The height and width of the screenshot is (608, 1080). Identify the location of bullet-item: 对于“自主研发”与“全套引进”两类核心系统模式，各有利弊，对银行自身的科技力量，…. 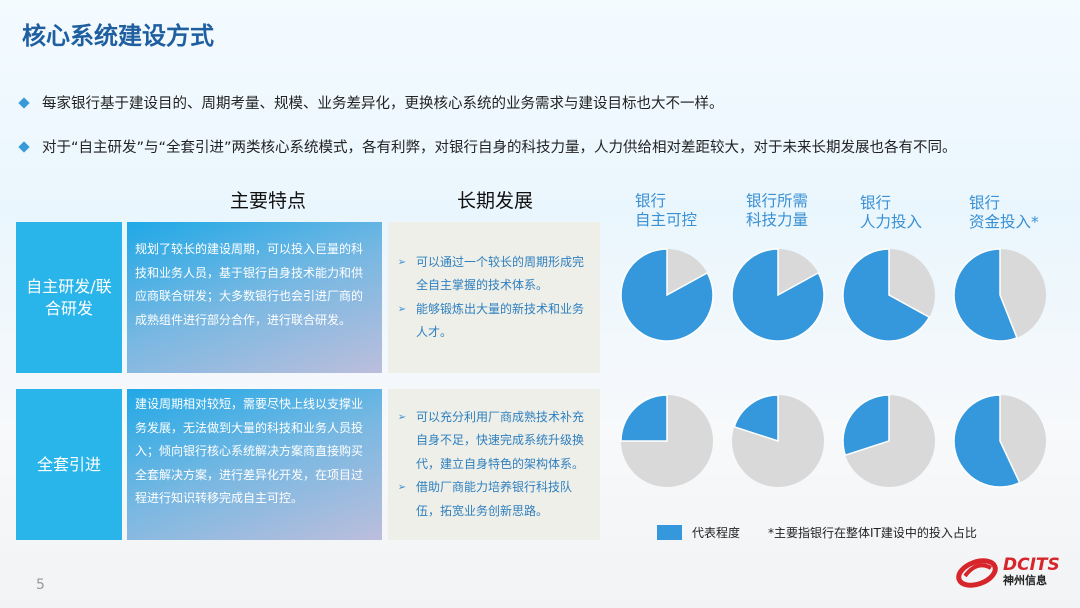
(487, 146).